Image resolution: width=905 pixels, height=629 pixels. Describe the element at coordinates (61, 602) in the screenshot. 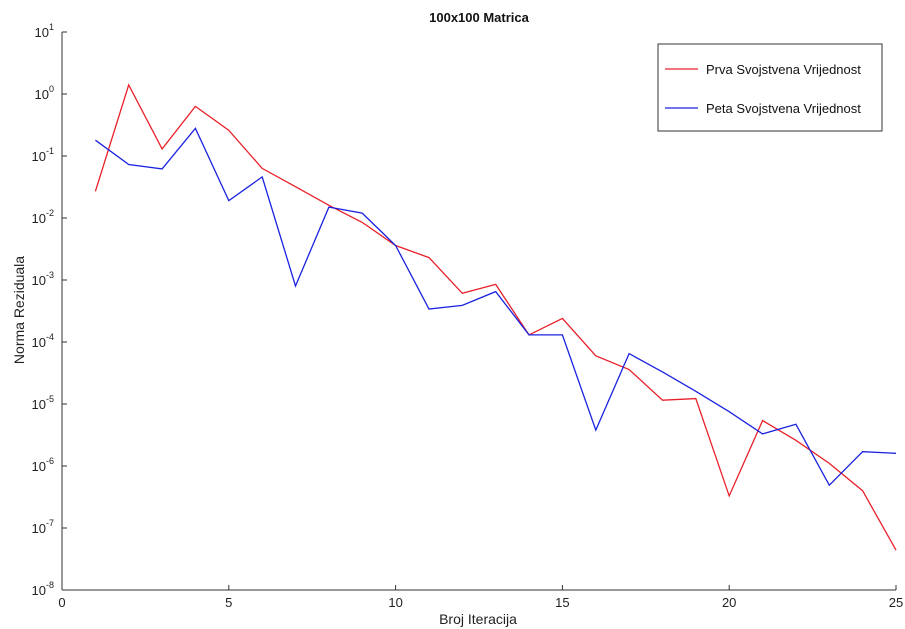

I see `x-tick-label: 0` at that location.